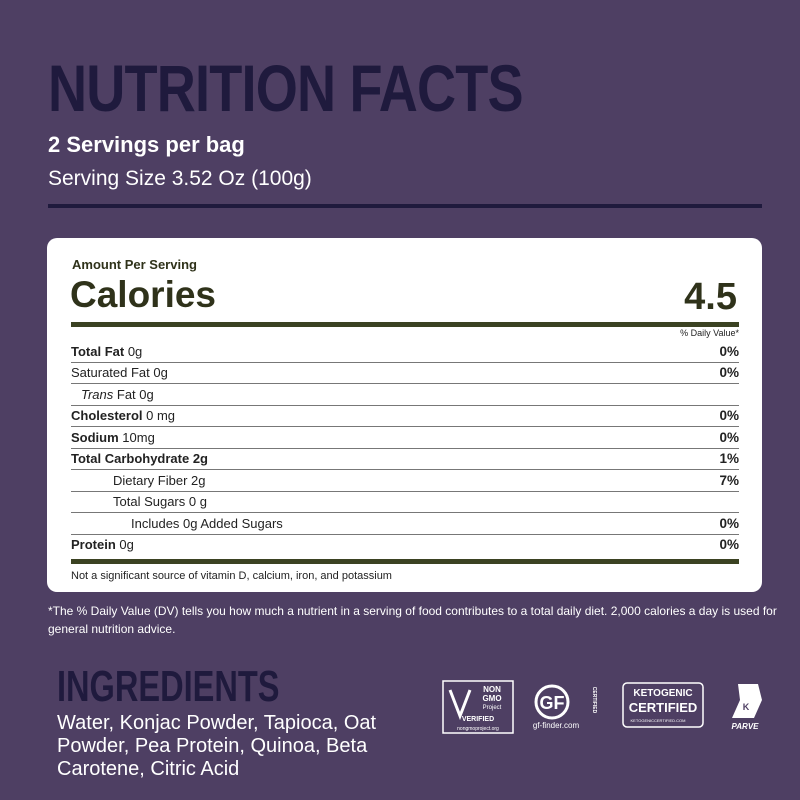  Describe the element at coordinates (658, 720) in the screenshot. I see `badge-text: KETOGENICCERTIFIED.COM` at that location.